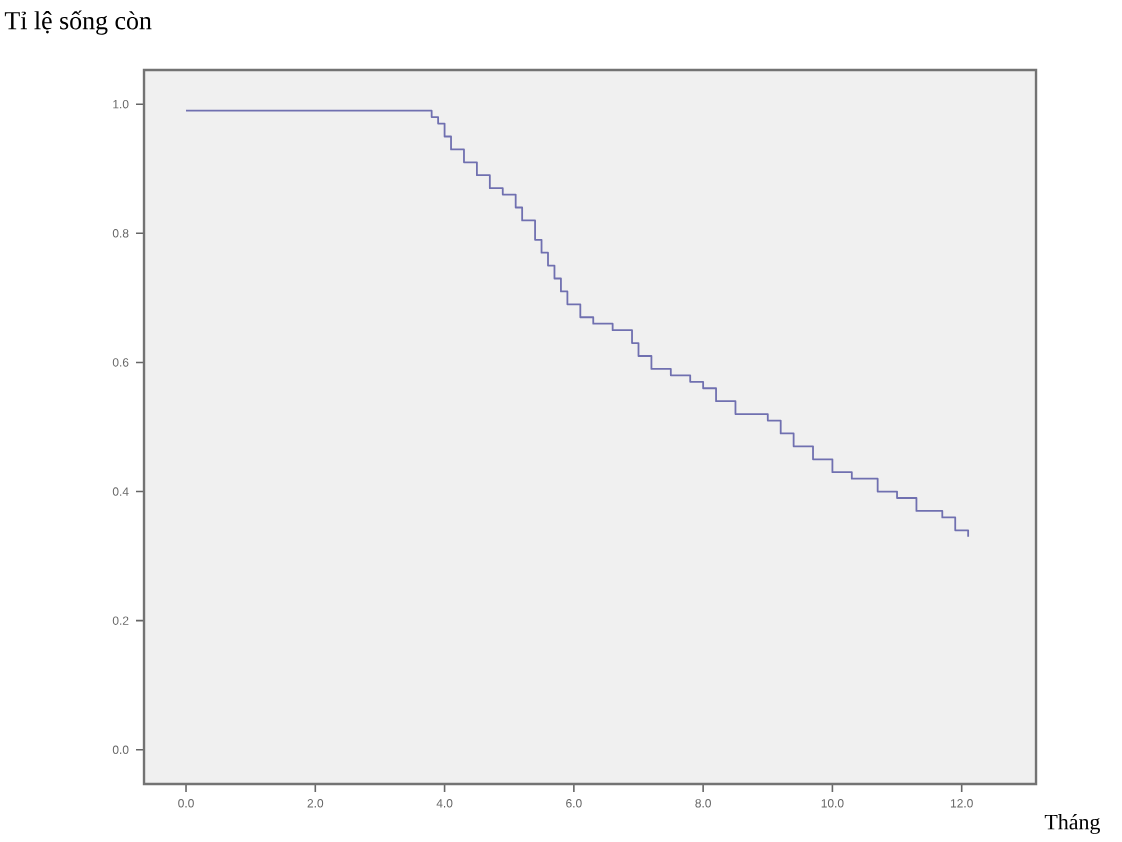 The width and height of the screenshot is (1122, 842). Describe the element at coordinates (78, 22) in the screenshot. I see `y-axis-title: Tỉ lệ sống còn` at that location.